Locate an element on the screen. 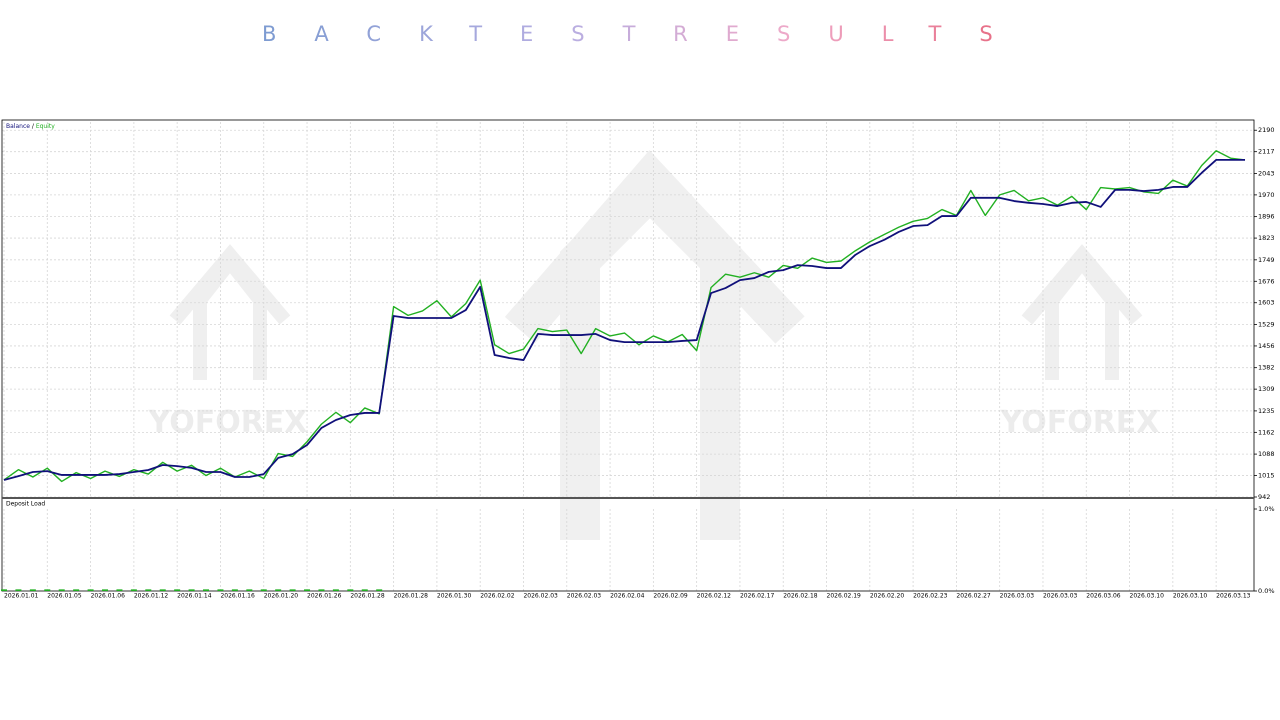  y-tick-label: 1015 is located at coordinates (1266, 476).